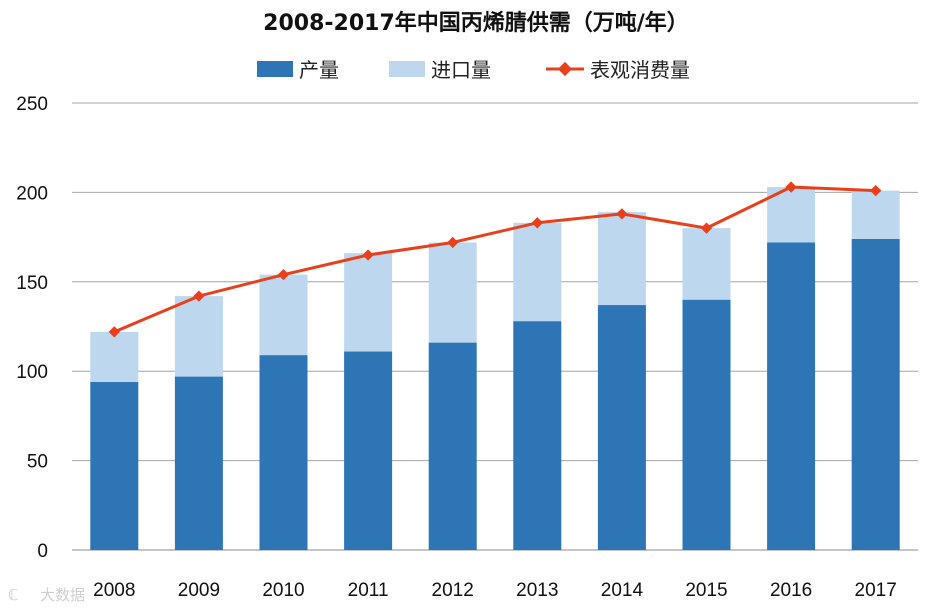 The height and width of the screenshot is (612, 932). What do you see at coordinates (565, 69) in the screenshot?
I see `legend-marker-consumption` at bounding box center [565, 69].